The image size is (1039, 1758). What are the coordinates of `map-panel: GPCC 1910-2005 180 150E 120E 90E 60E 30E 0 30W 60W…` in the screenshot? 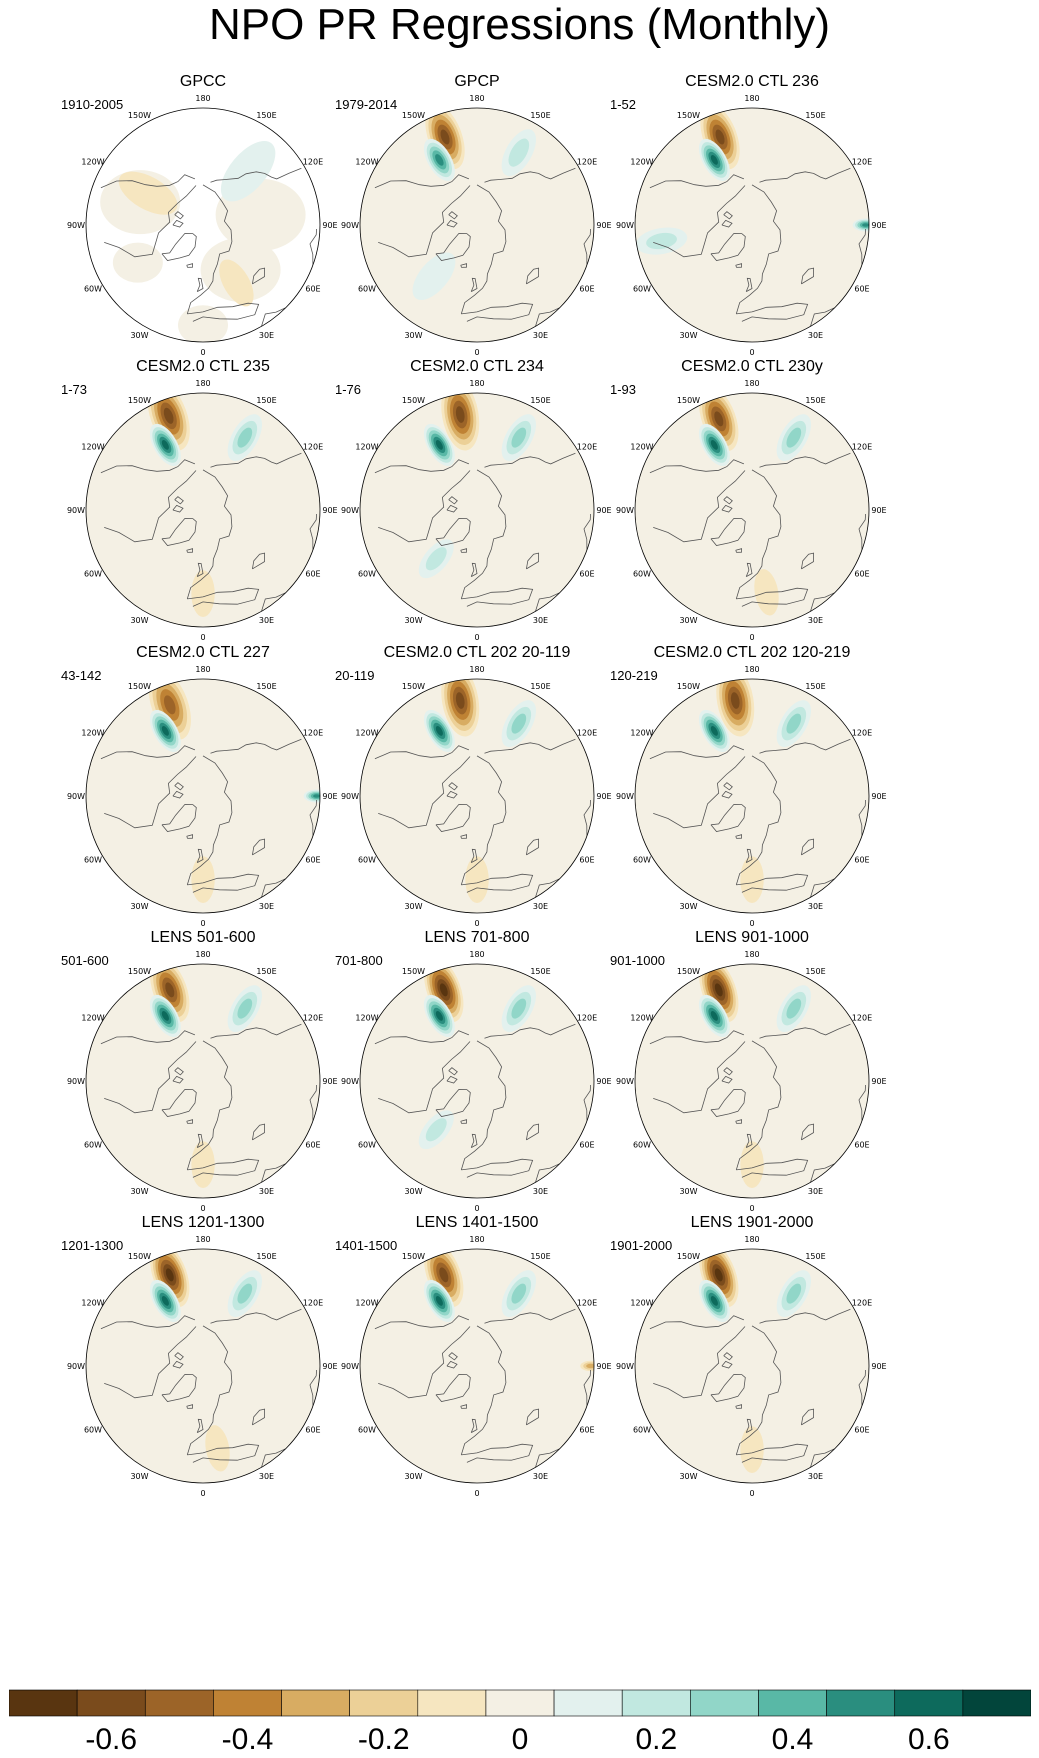 It's located at (203, 222).